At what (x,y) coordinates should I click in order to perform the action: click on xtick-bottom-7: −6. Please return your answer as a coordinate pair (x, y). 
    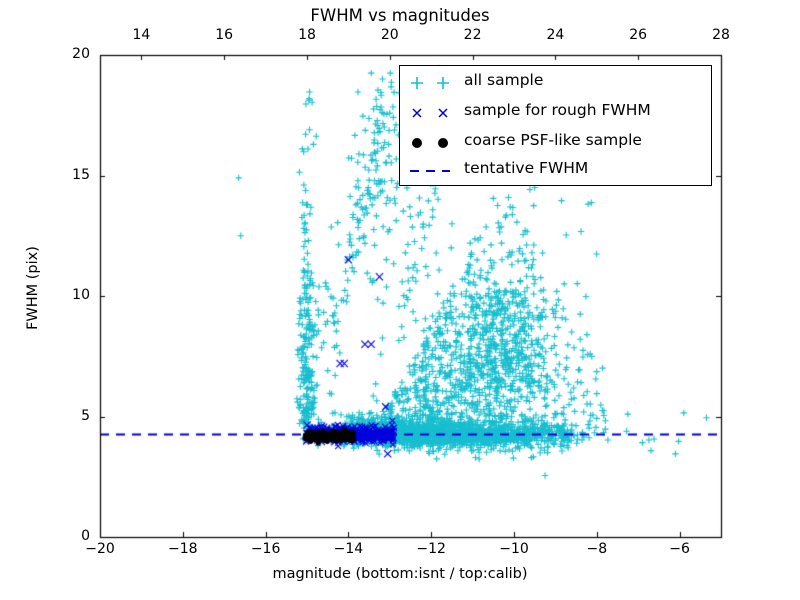
    Looking at the image, I should click on (679, 549).